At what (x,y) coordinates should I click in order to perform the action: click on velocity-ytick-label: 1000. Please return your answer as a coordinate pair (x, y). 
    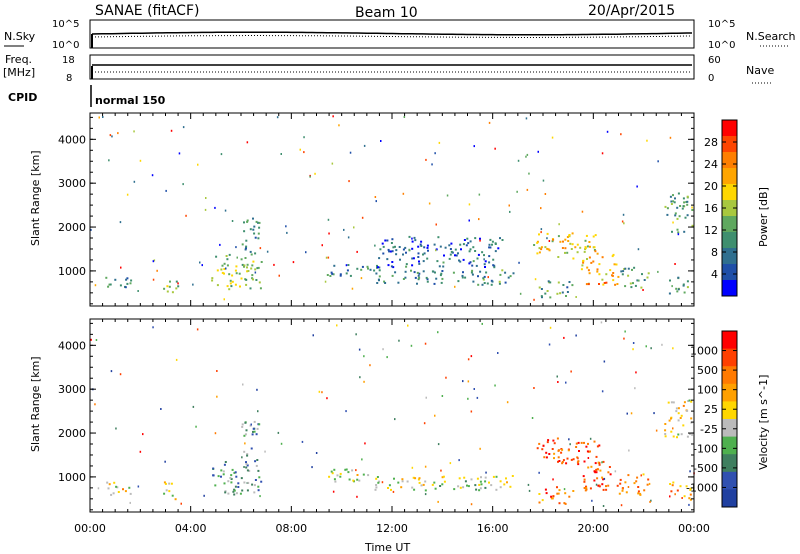
    Looking at the image, I should click on (72, 477).